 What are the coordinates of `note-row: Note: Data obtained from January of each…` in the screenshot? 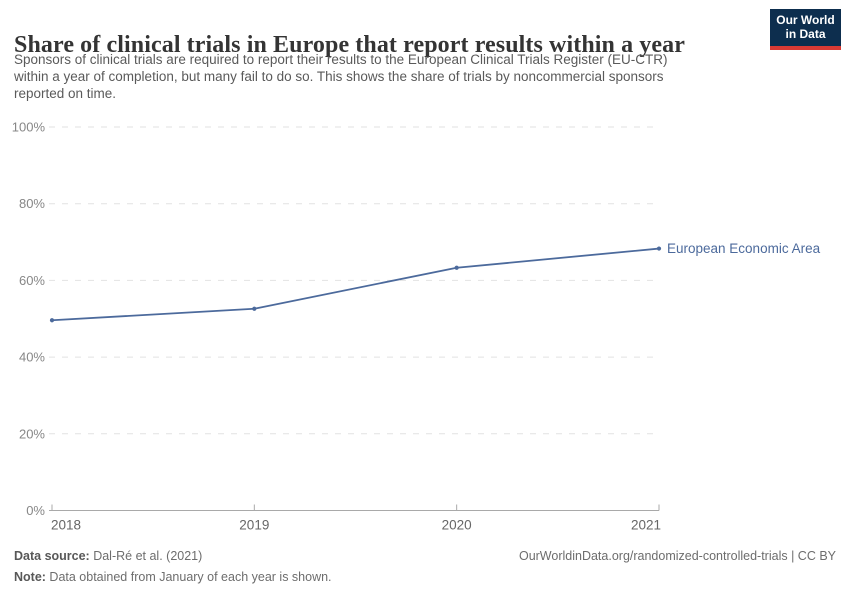 It's located at (425, 577).